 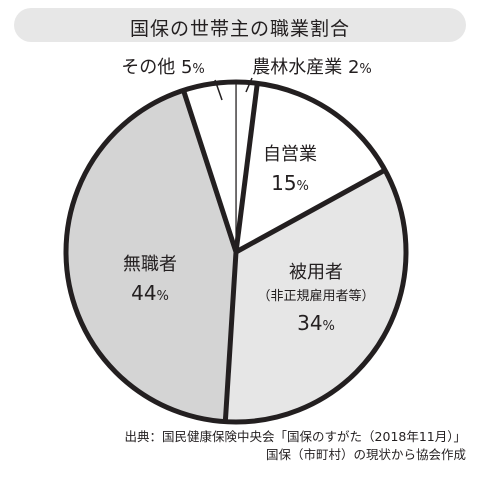 I want to click on source-line-2: 国保（市町村）の現状から協会作成, so click(x=365, y=454).